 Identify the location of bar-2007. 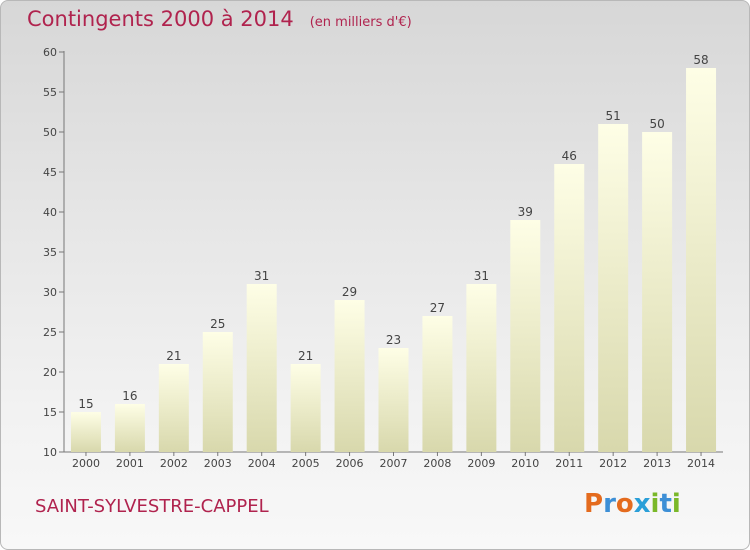
(393, 400).